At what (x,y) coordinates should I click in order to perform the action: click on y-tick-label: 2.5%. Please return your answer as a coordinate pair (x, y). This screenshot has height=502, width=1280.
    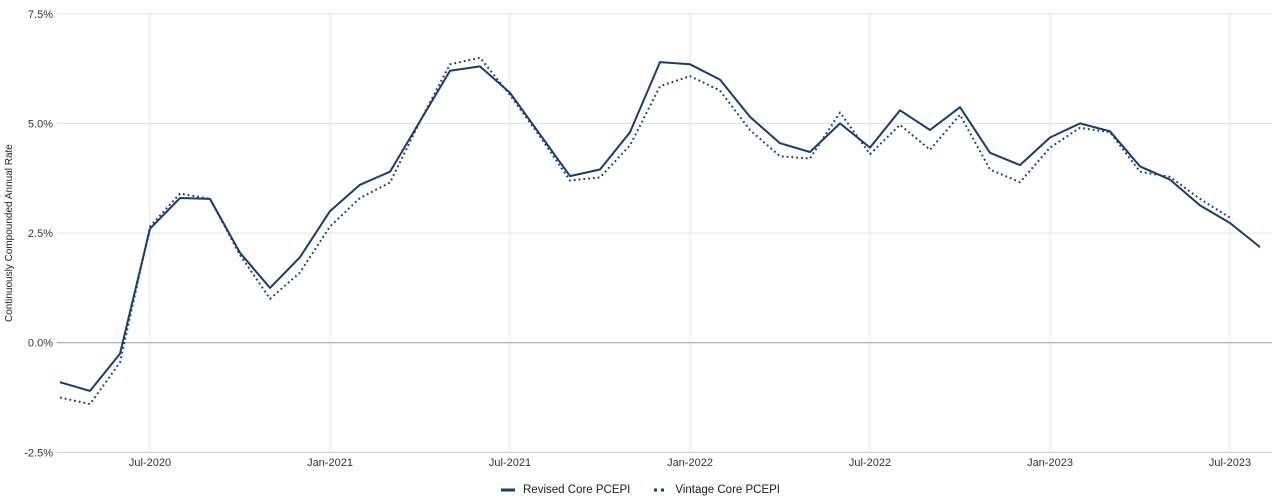
    Looking at the image, I should click on (40, 234).